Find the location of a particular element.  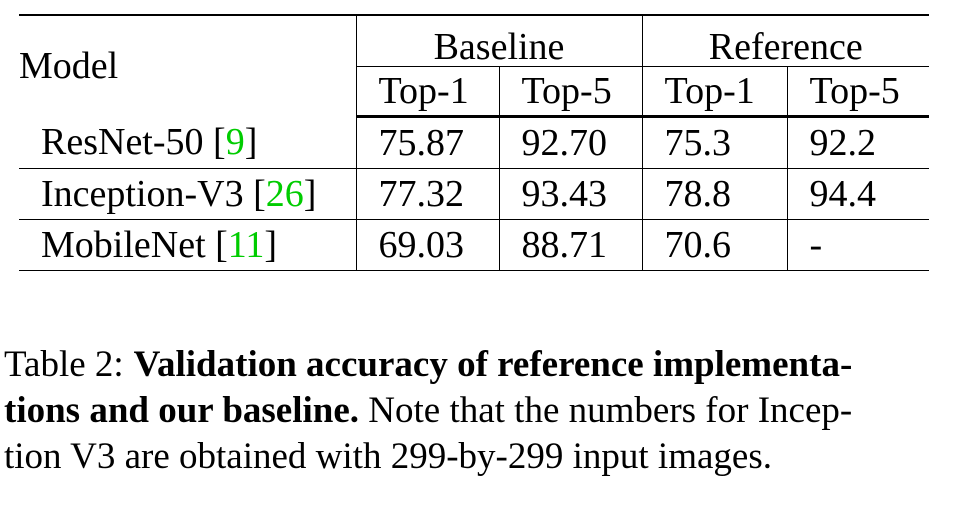

table-row: ResNet-50 [9] 75.87 92.70 75.3 92.2 is located at coordinates (474, 142).